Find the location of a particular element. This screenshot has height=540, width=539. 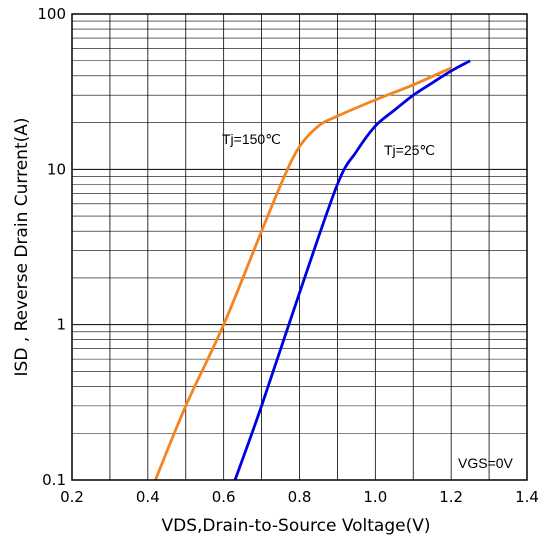

x-tick-labels: 0.2 0.4 0.6 0.8 1.0 1.2 1.4 is located at coordinates (299, 497).